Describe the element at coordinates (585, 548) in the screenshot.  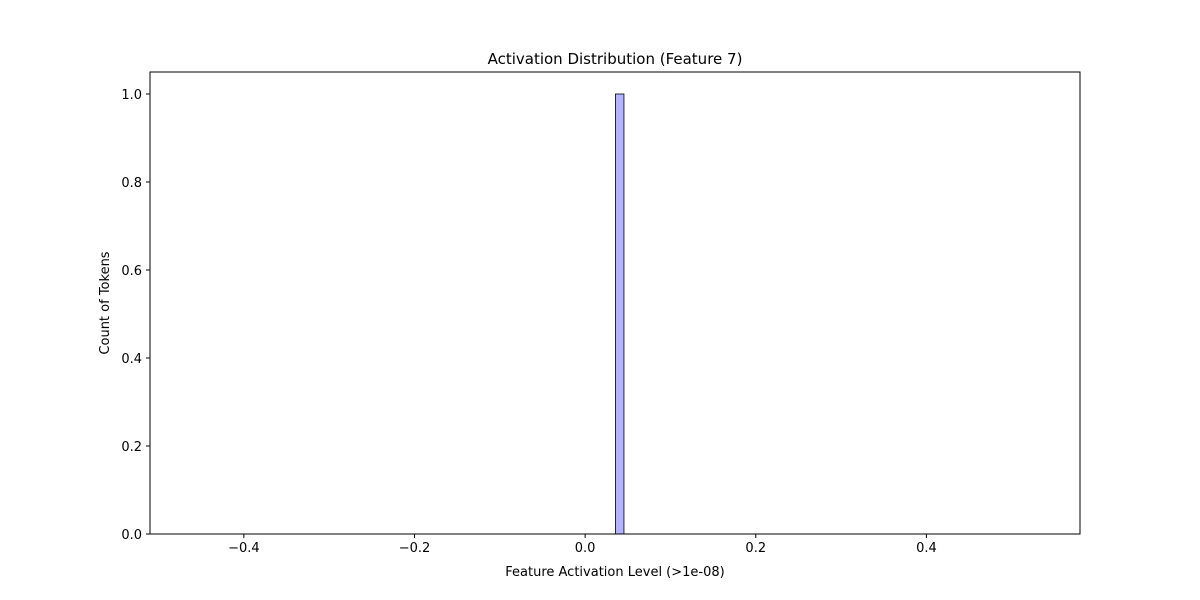
I see `x-tick-label: 0.0` at that location.